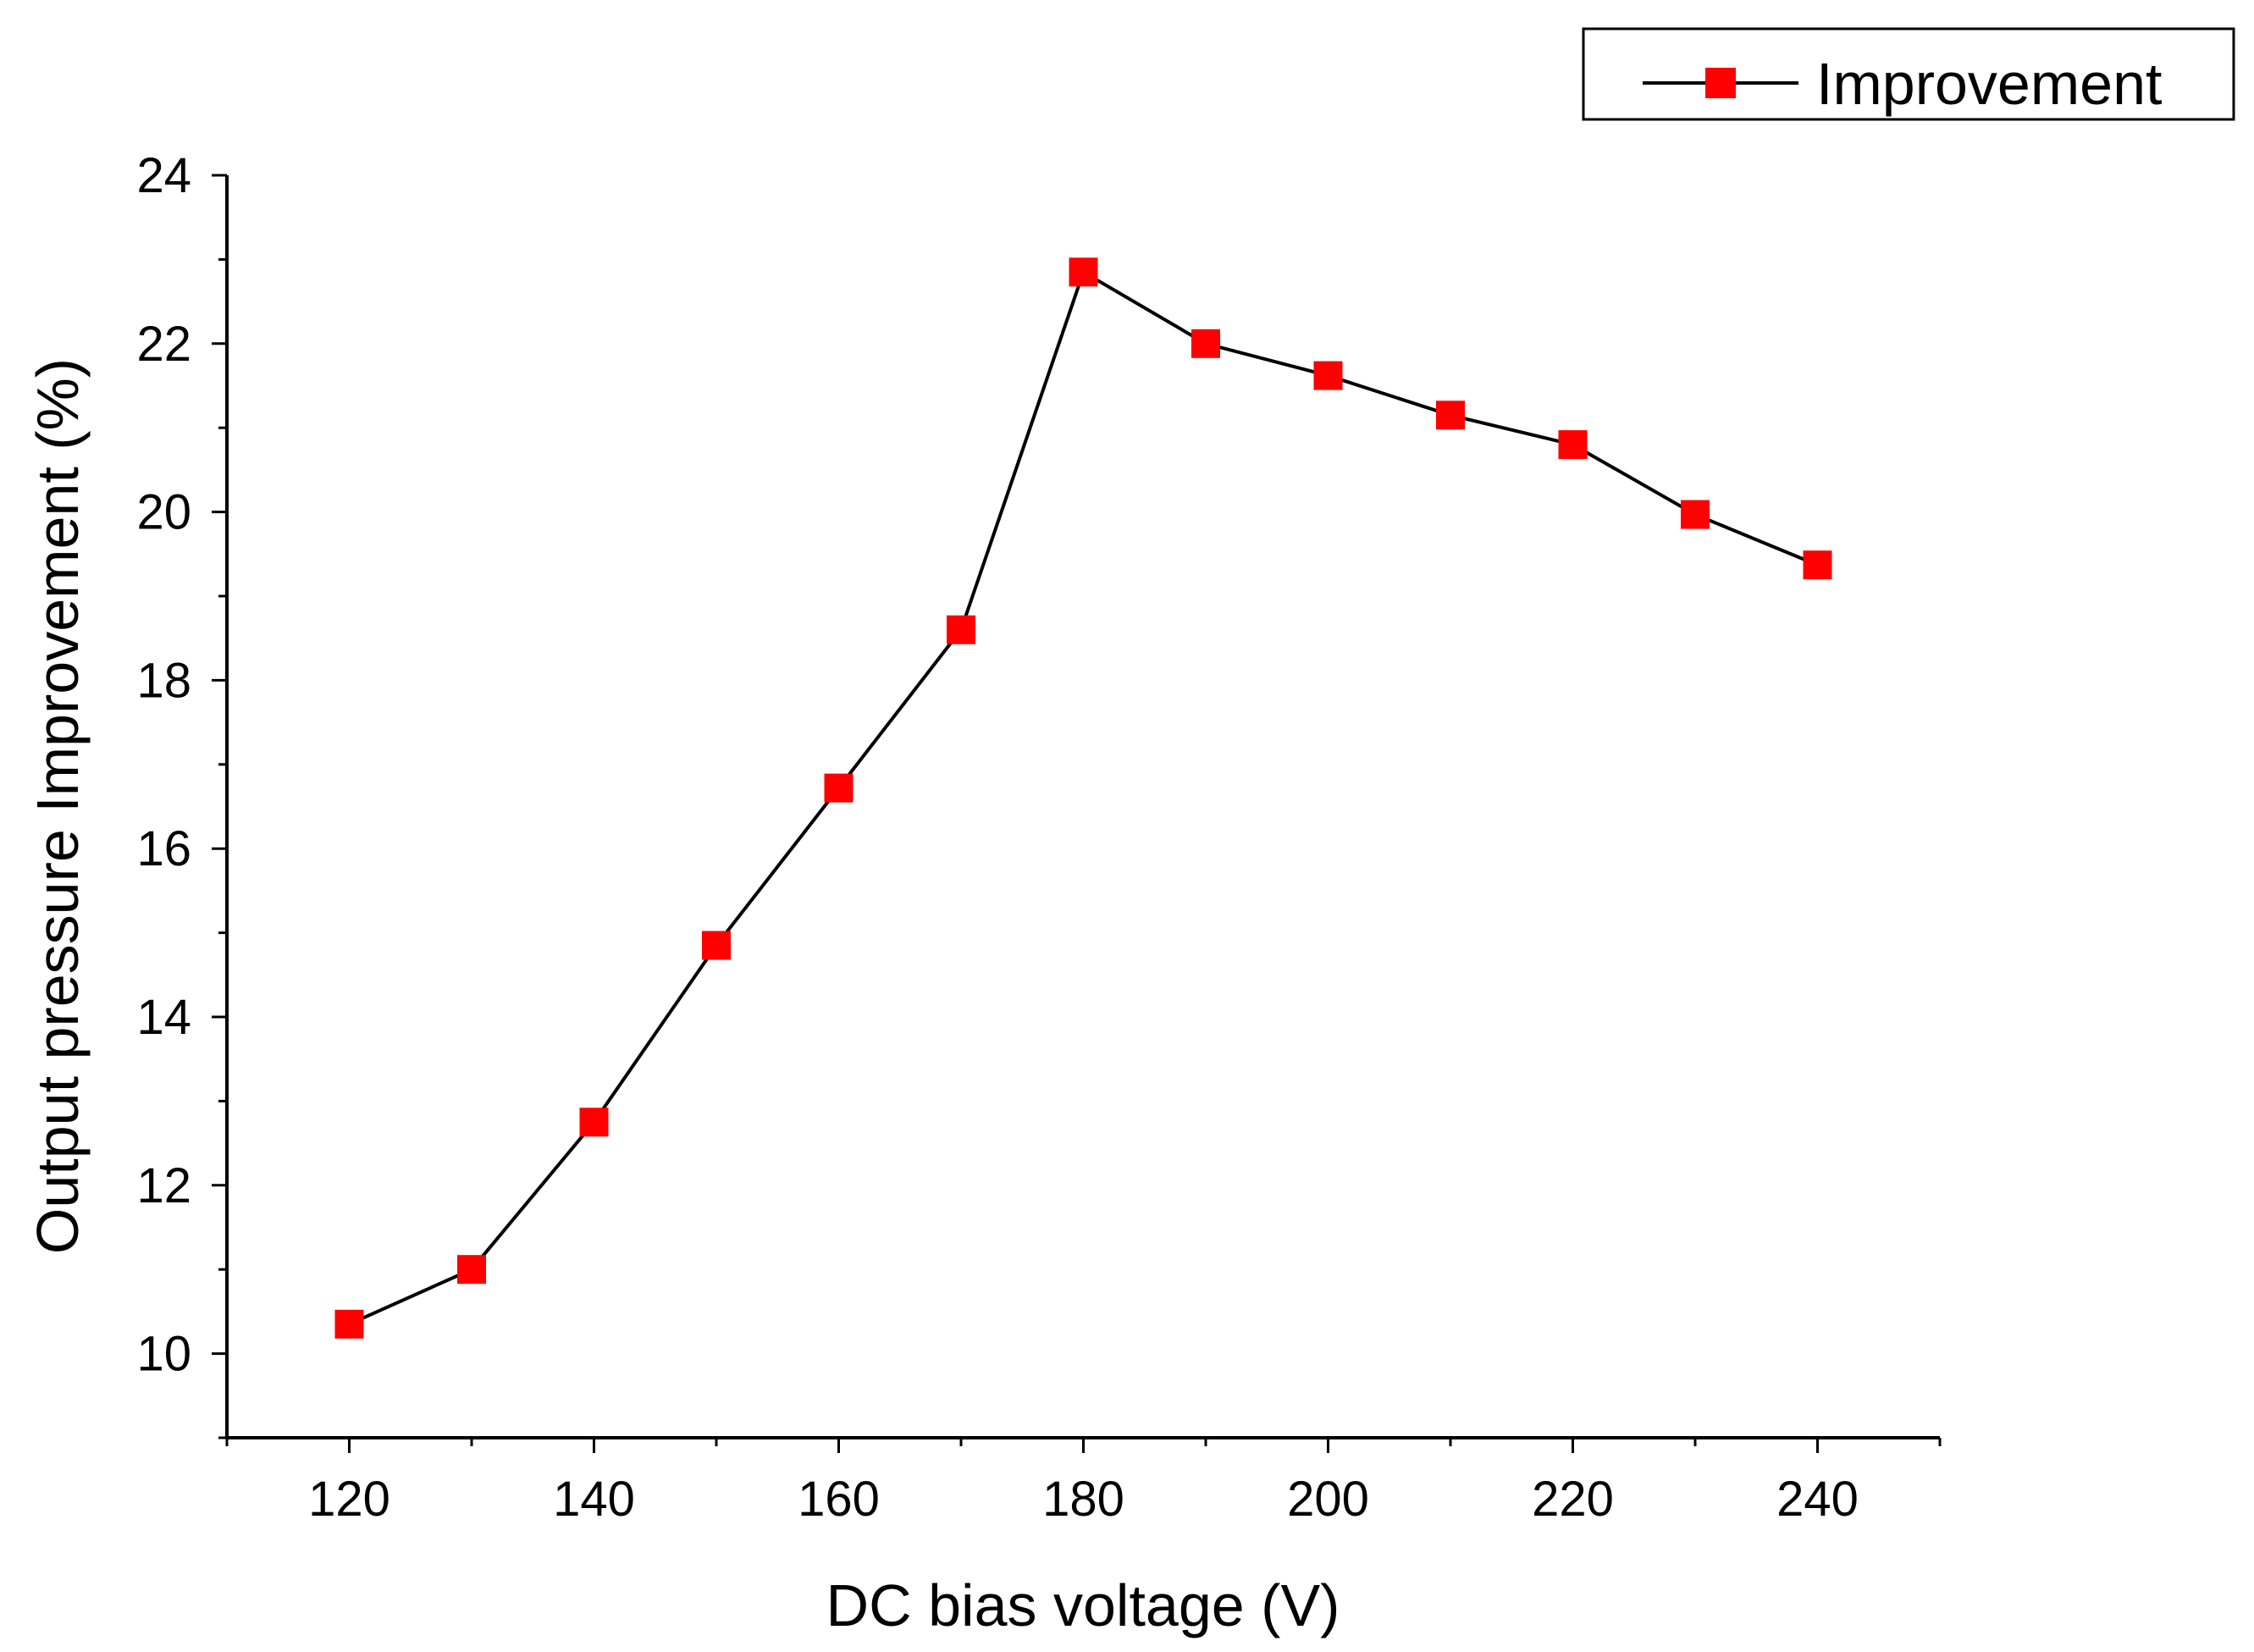 This screenshot has height=1652, width=2254. I want to click on legend-box, so click(1908, 74).